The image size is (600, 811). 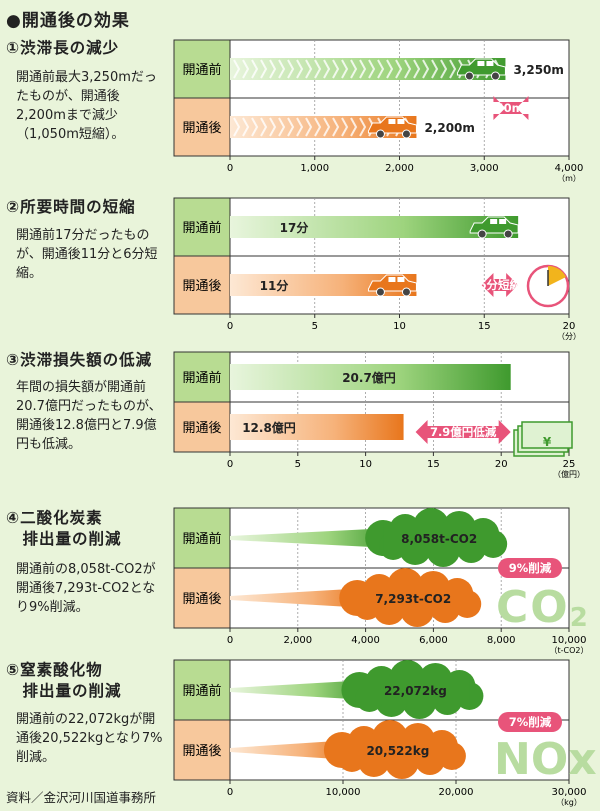 What do you see at coordinates (87, 254) in the screenshot?
I see `section-2-description: 開通前17分だったものが、開通後11分と6分短縮。` at bounding box center [87, 254].